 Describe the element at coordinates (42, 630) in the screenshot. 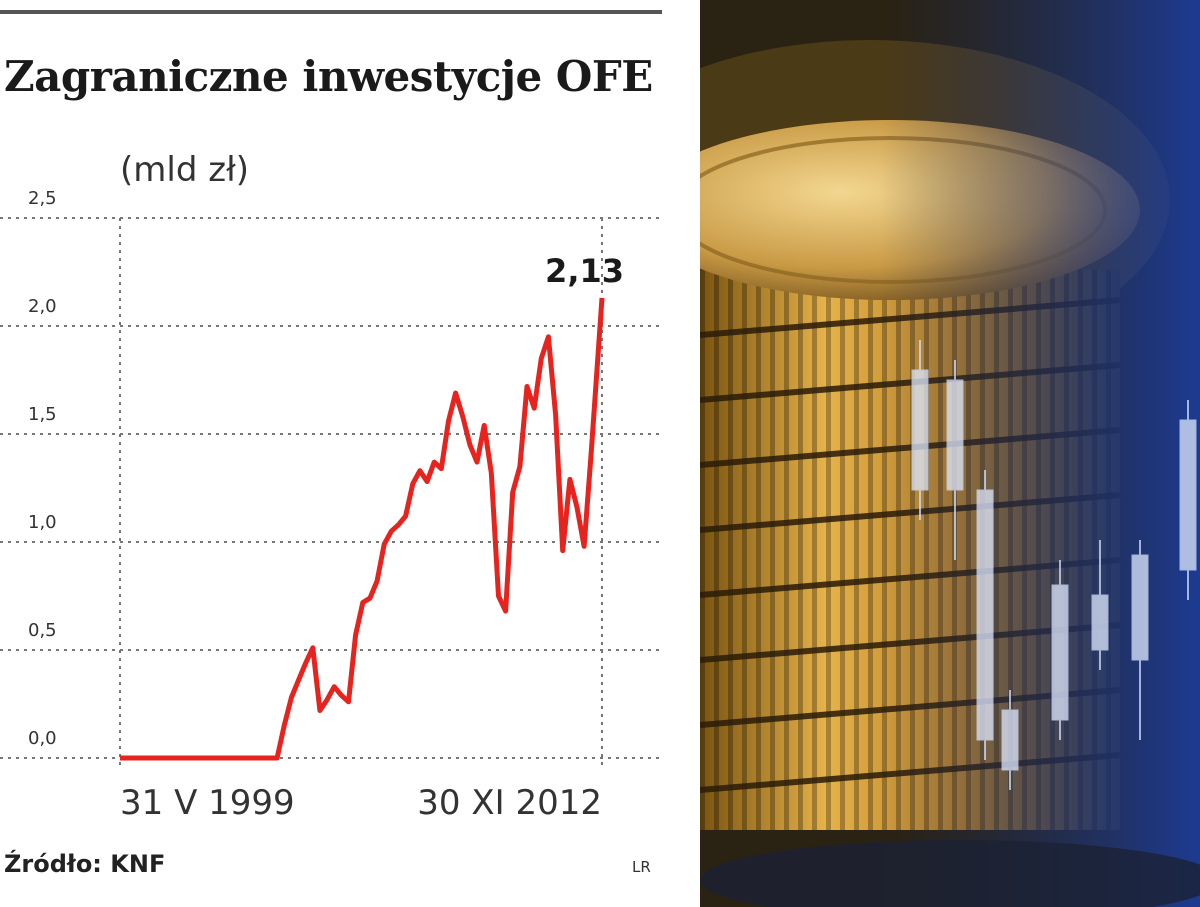

I see `y-tick-label: 0,5` at that location.